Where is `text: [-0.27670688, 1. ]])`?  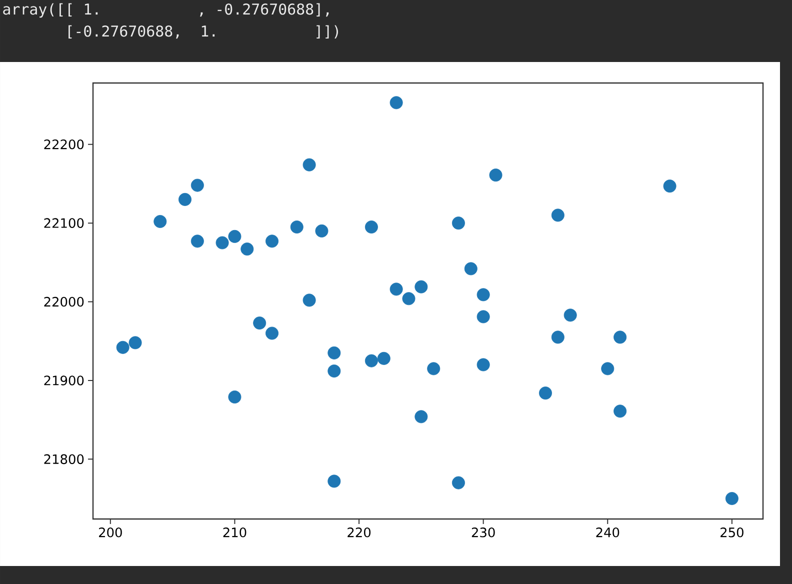
text: [-0.27670688, 1. ]]) is located at coordinates (203, 32).